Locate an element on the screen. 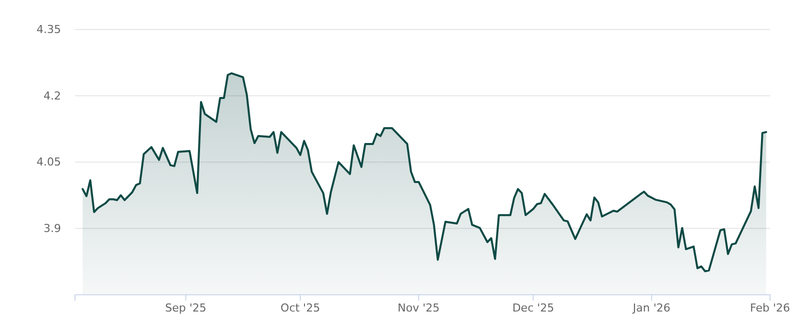 The width and height of the screenshot is (800, 324). x-tick-label: Jan '26 is located at coordinates (651, 308).